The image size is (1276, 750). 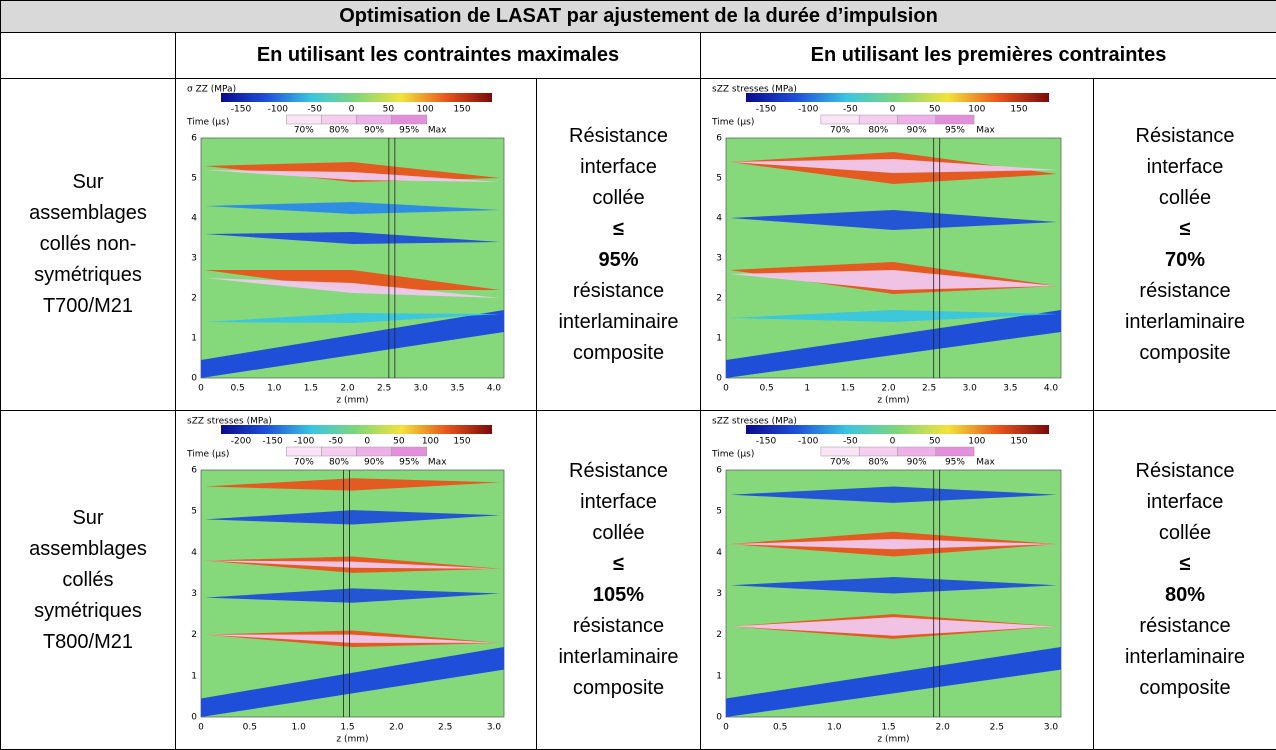 I want to click on row-label-line: T700/M21, so click(x=88, y=306).